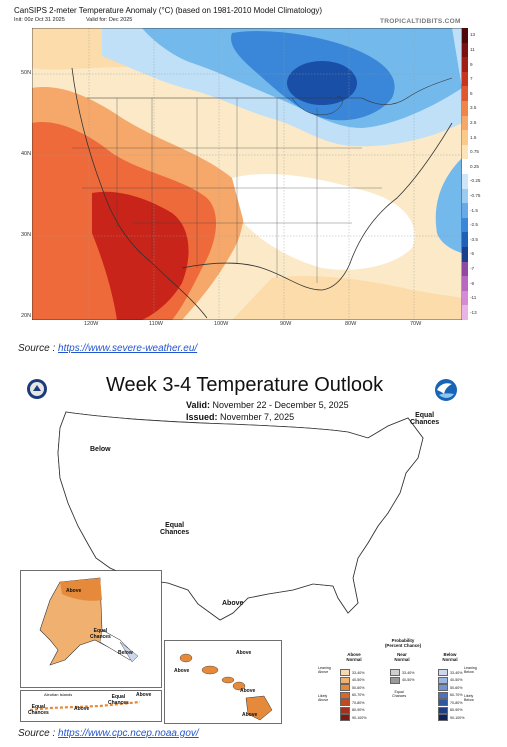 Image resolution: width=507 pixels, height=747 pixels. What do you see at coordinates (420, 21) in the screenshot?
I see `map1-brand-watermark: TROPICALTIDBITS.COM` at bounding box center [420, 21].